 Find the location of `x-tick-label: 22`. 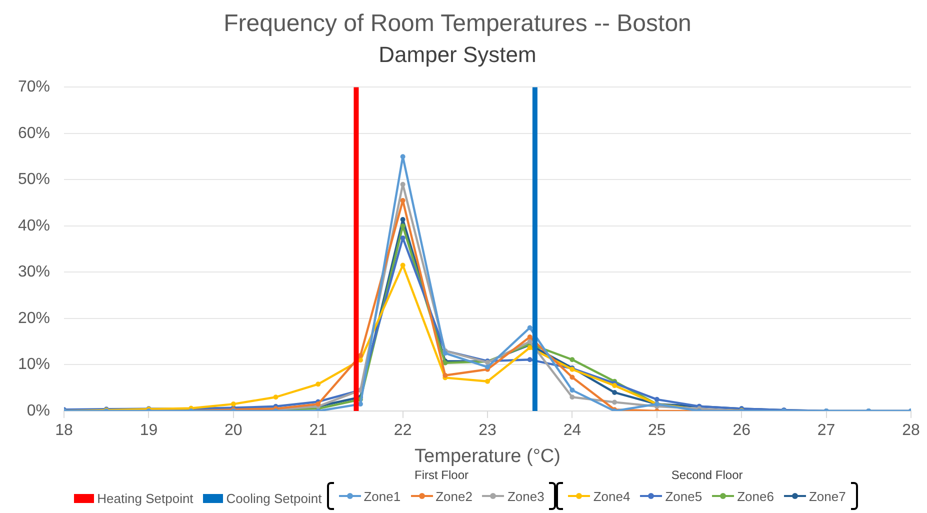

x-tick-label: 22 is located at coordinates (403, 431).